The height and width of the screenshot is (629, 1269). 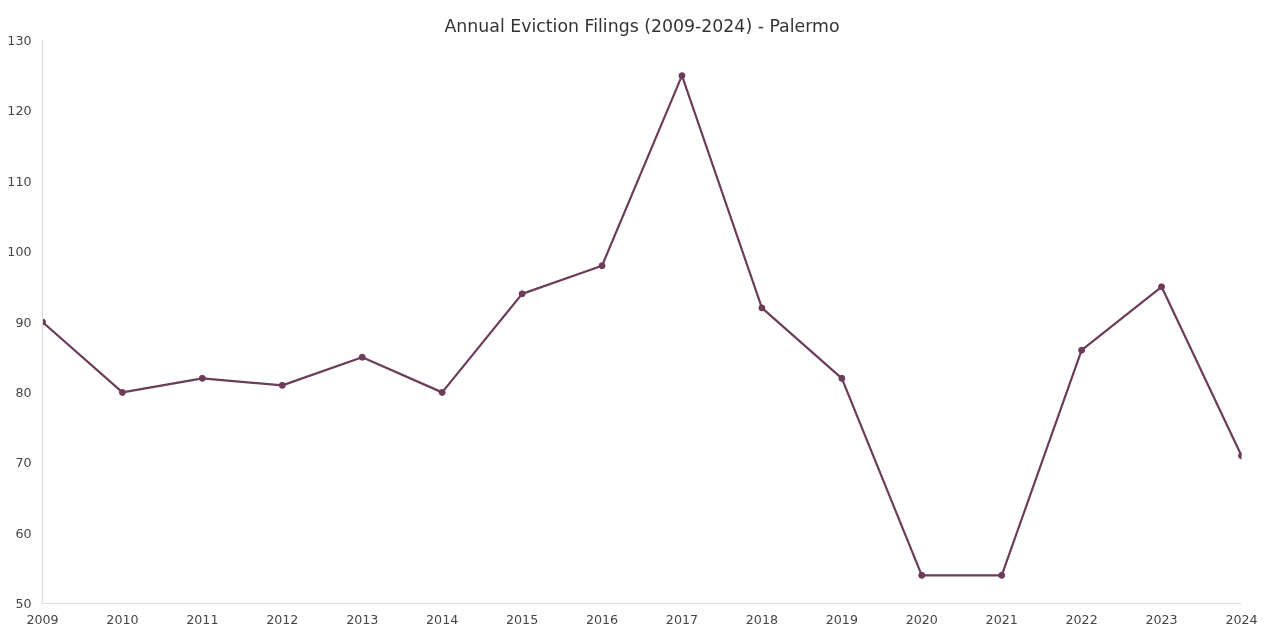 I want to click on y-tick-label: 80, so click(x=23, y=392).